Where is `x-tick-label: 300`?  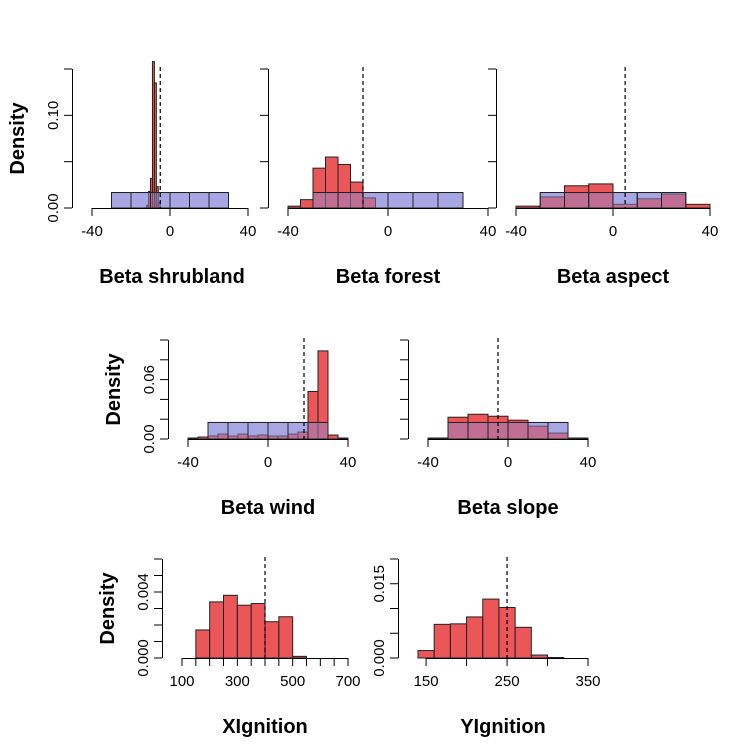
x-tick-label: 300 is located at coordinates (237, 681).